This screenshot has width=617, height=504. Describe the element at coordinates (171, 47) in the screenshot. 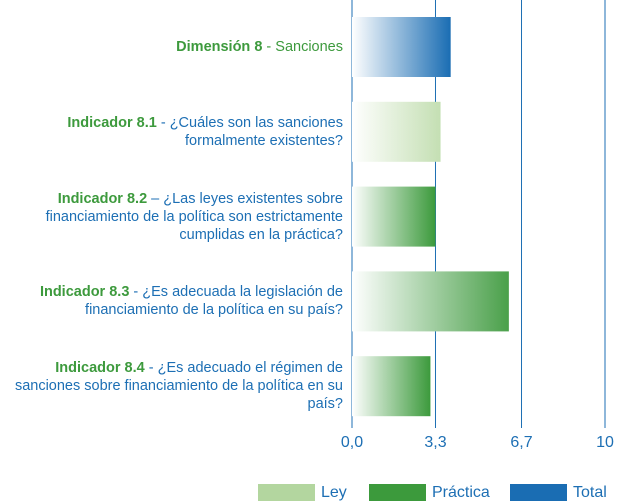

I see `category-label: Dimensión 8 - Sanciones` at that location.